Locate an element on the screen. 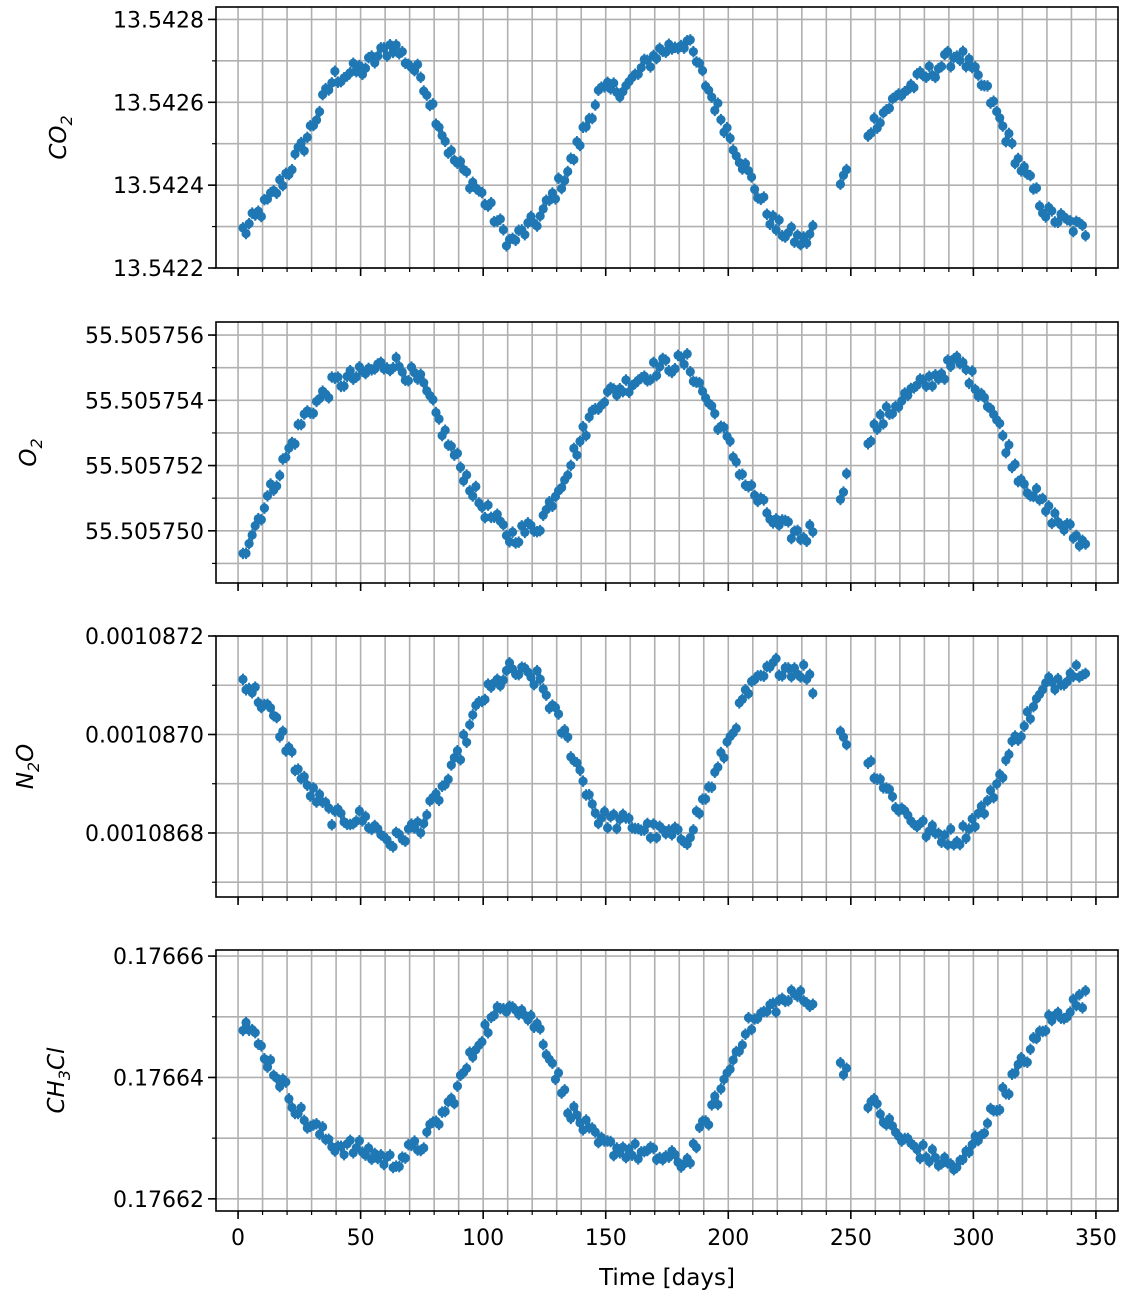 This screenshot has width=1124, height=1299. x-tick-label: 50 is located at coordinates (361, 1238).